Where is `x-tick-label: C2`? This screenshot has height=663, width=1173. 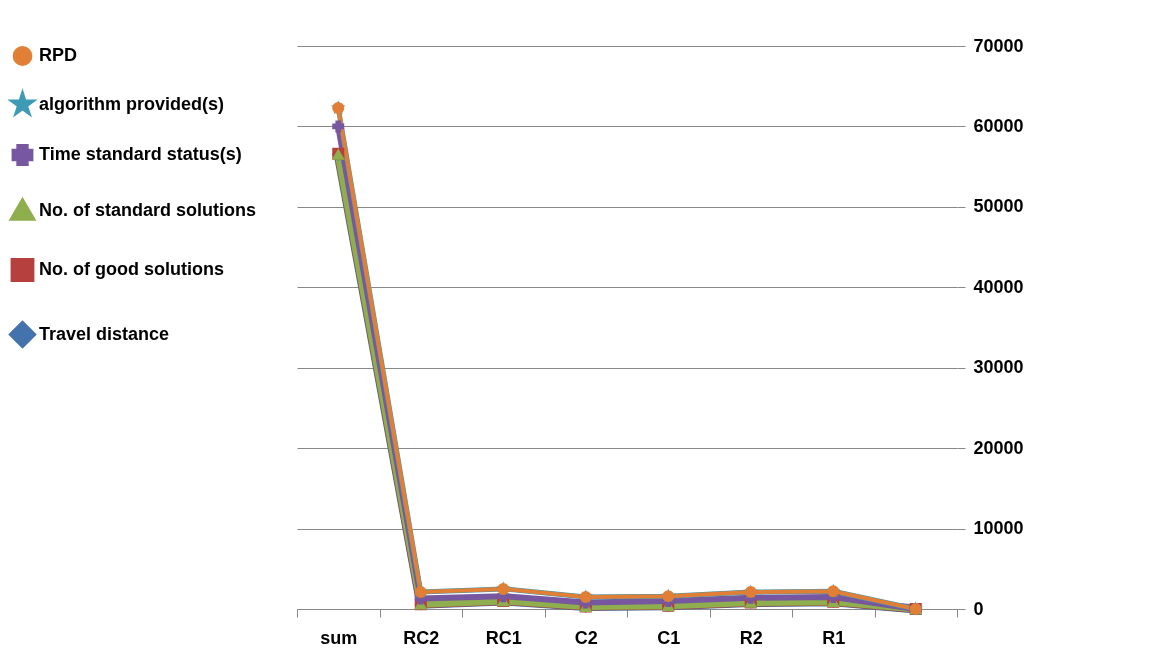 x-tick-label: C2 is located at coordinates (586, 637).